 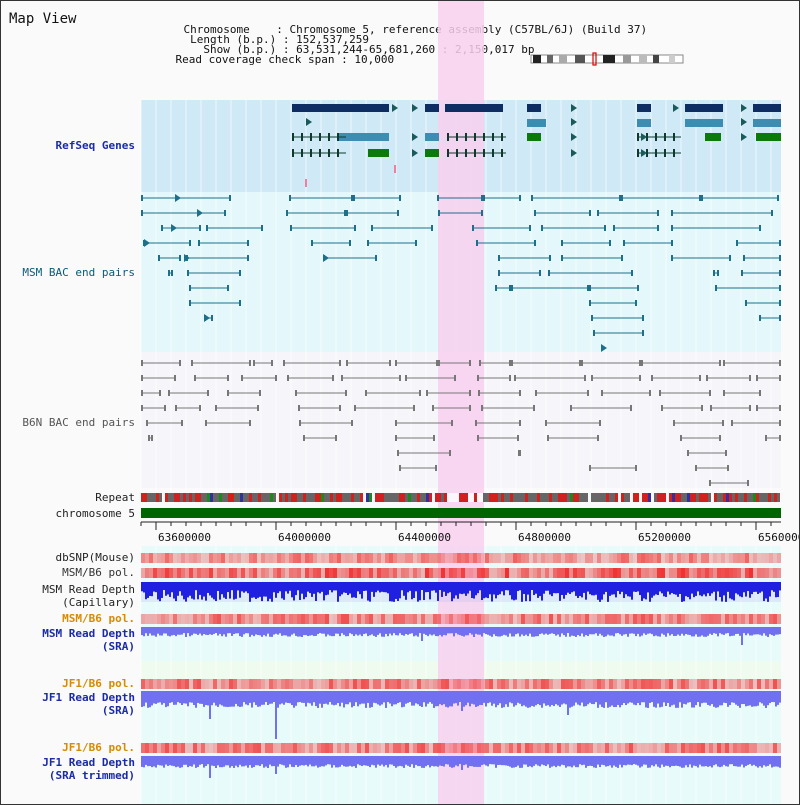 What do you see at coordinates (115, 497) in the screenshot?
I see `repeat-label: Repeat` at bounding box center [115, 497].